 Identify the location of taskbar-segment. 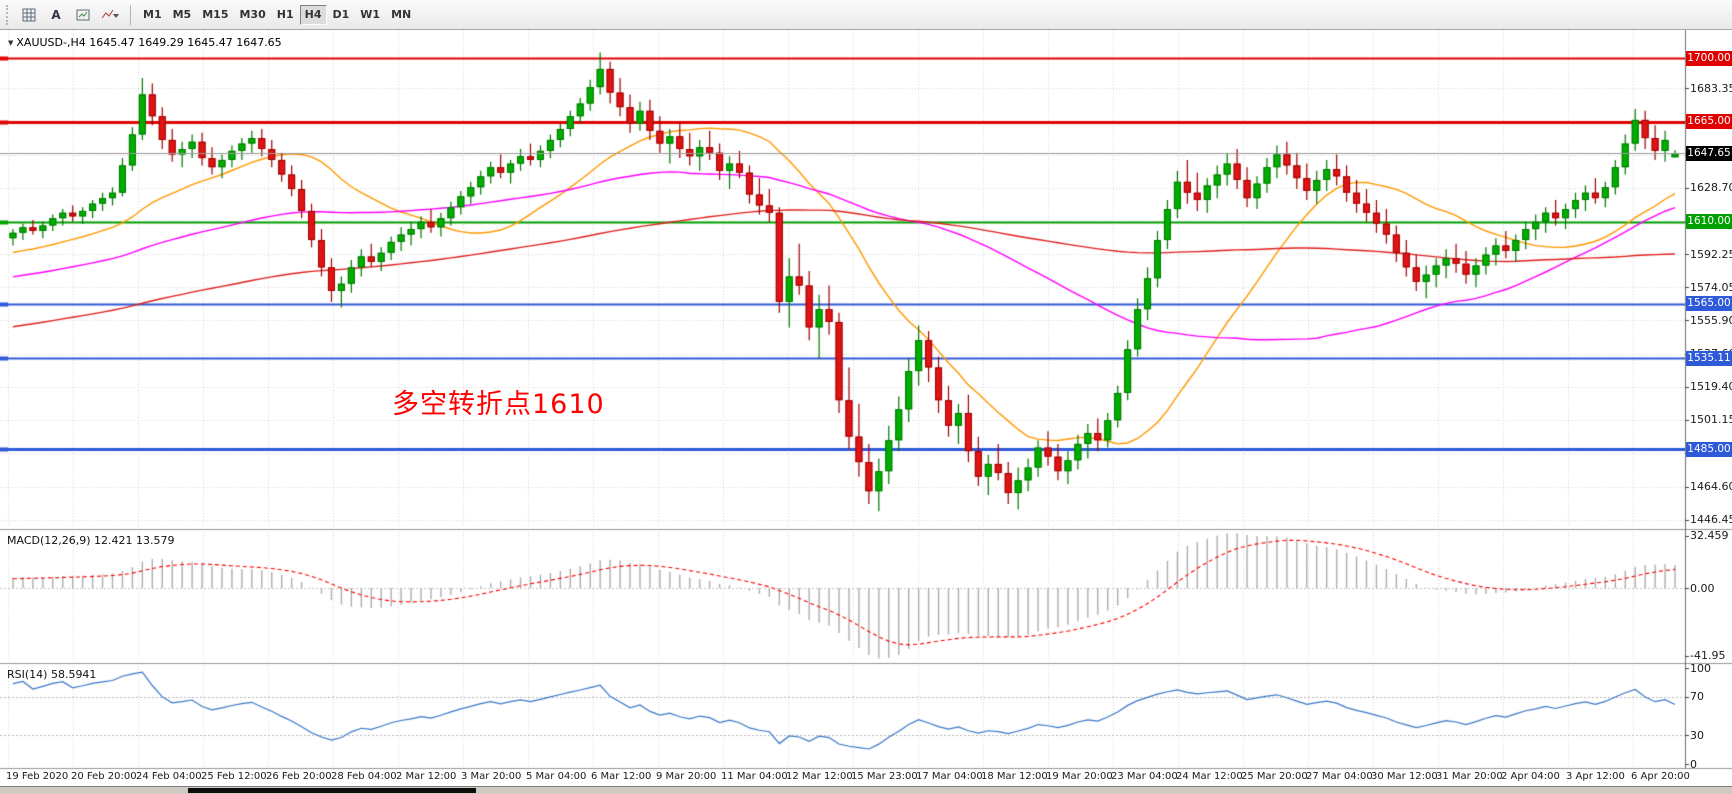
(332, 790).